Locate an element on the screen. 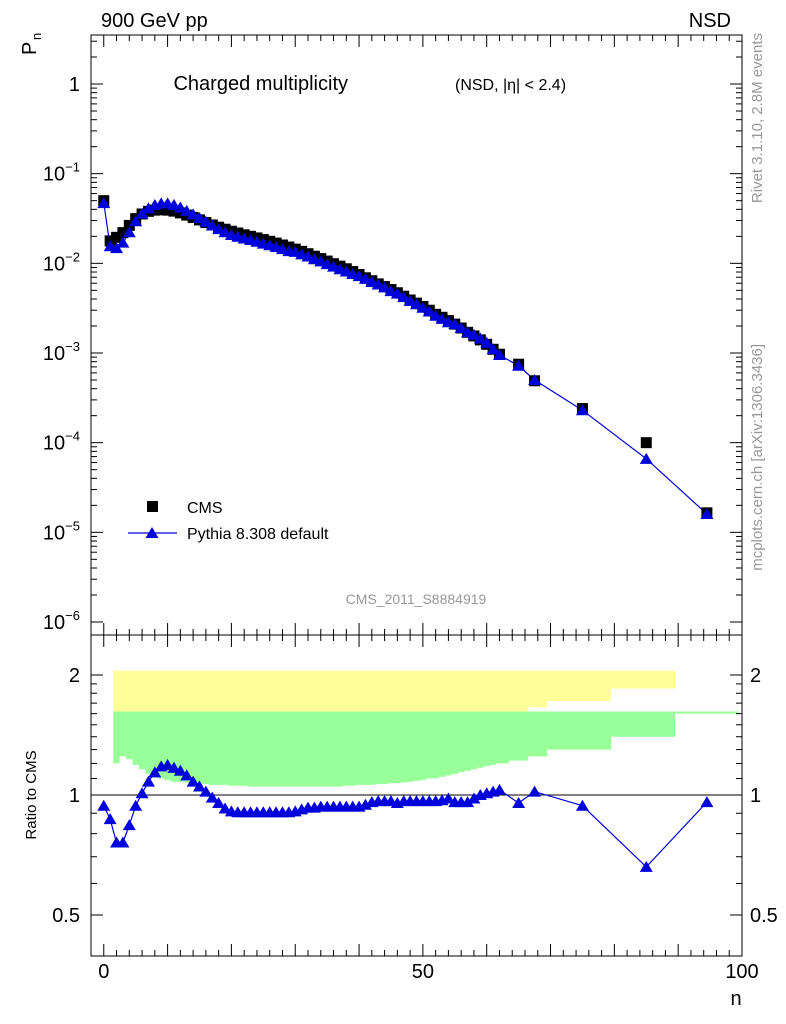  legend-marker-cms is located at coordinates (152, 506).